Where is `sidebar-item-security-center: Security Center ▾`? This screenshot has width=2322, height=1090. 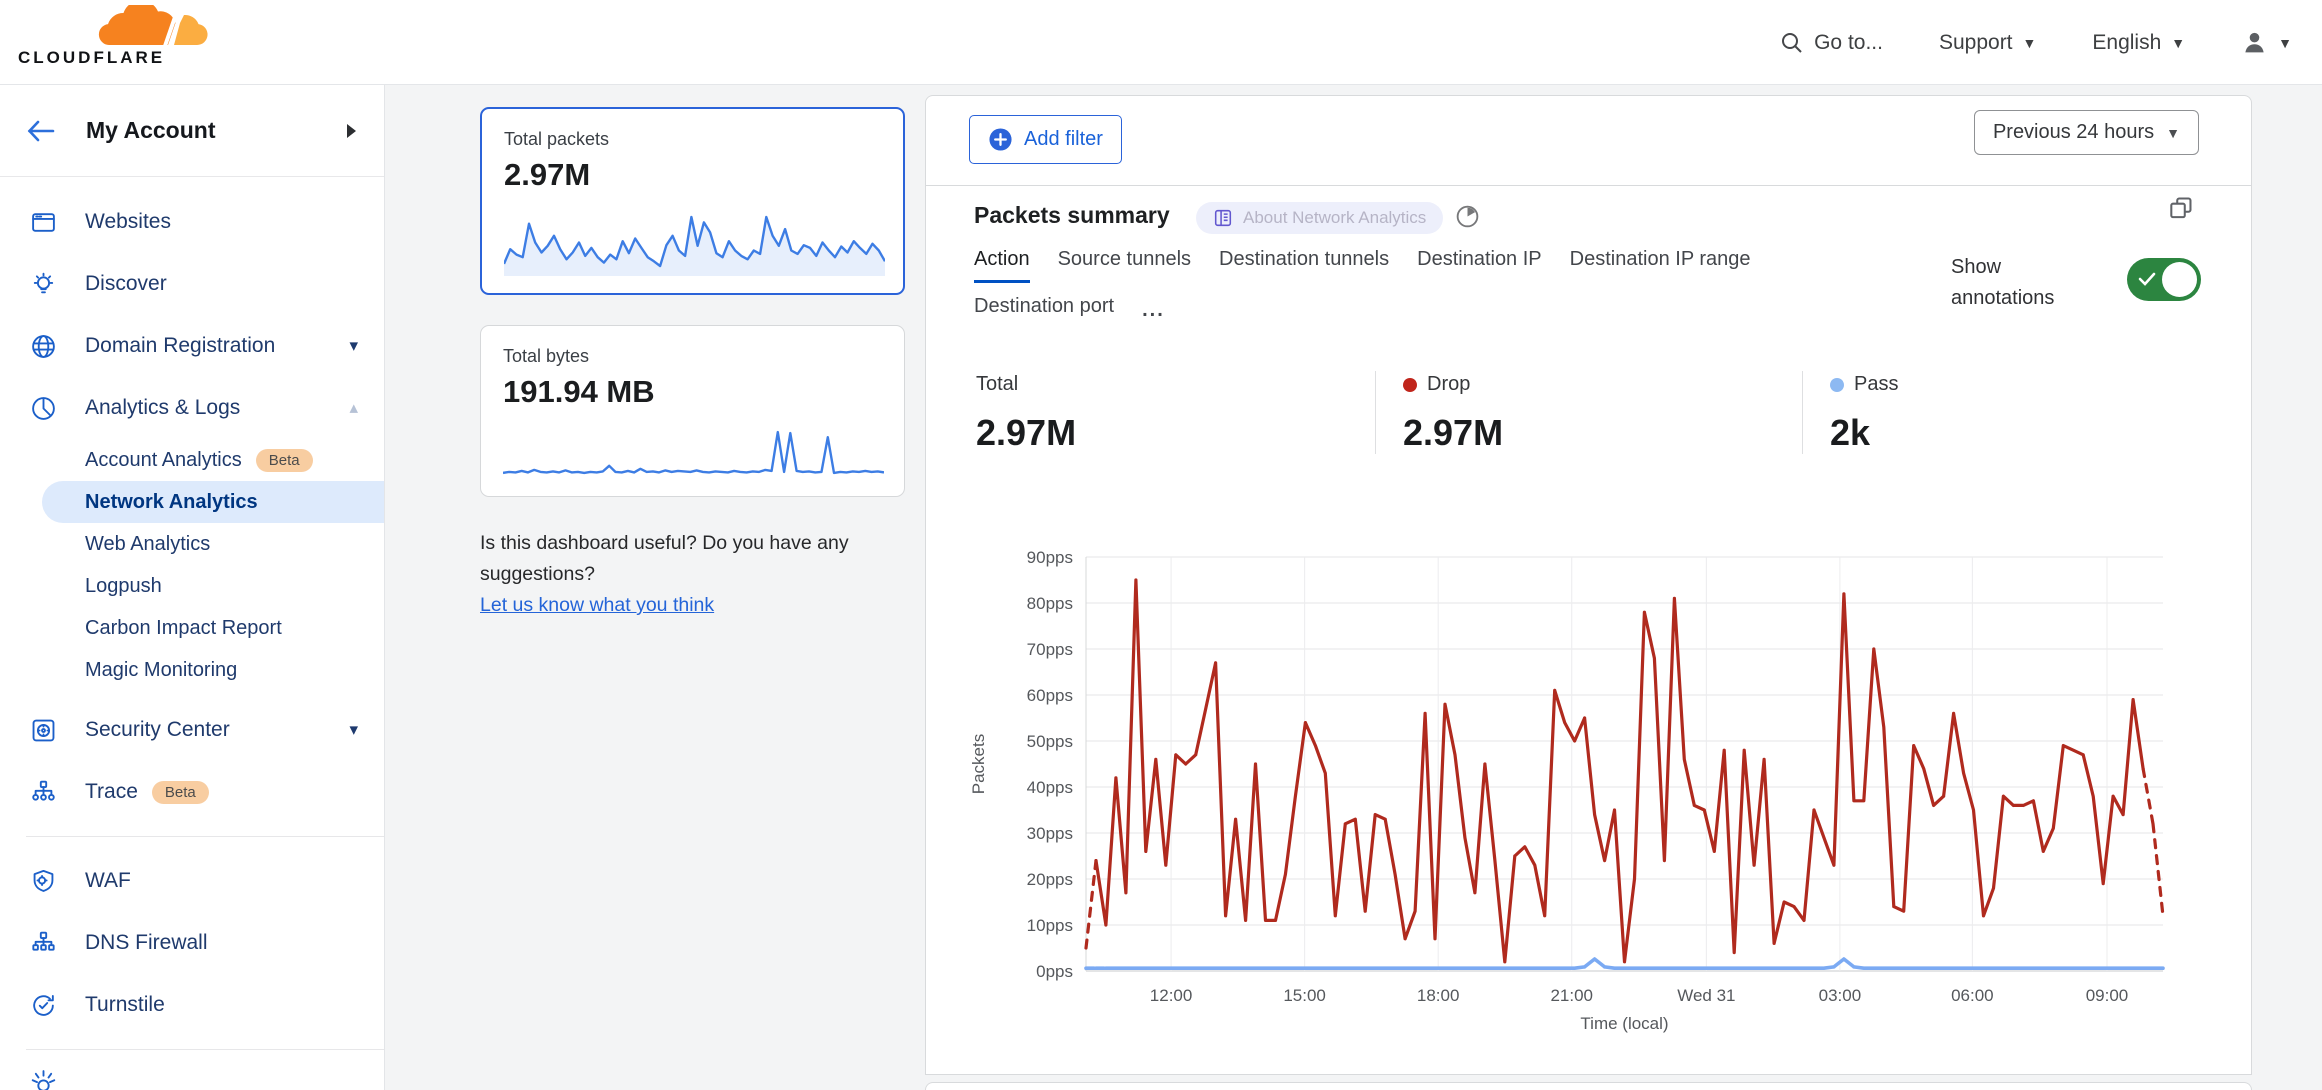
sidebar-item-security-center: Security Center ▾ is located at coordinates (192, 730).